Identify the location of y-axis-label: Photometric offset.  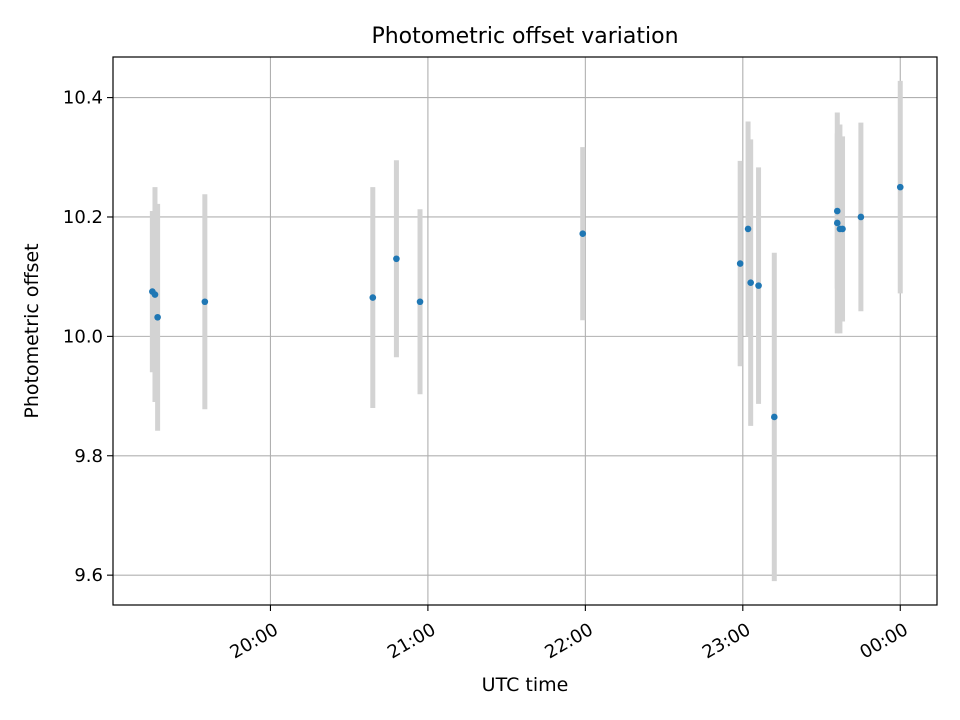
(32, 330).